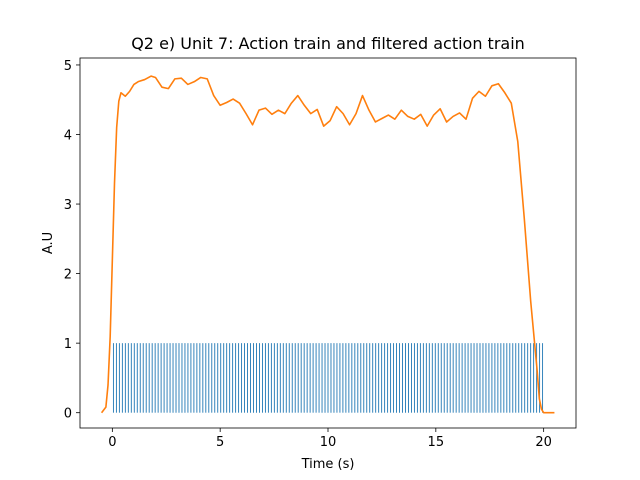 The height and width of the screenshot is (480, 640). I want to click on x-tick-label: 10, so click(328, 442).